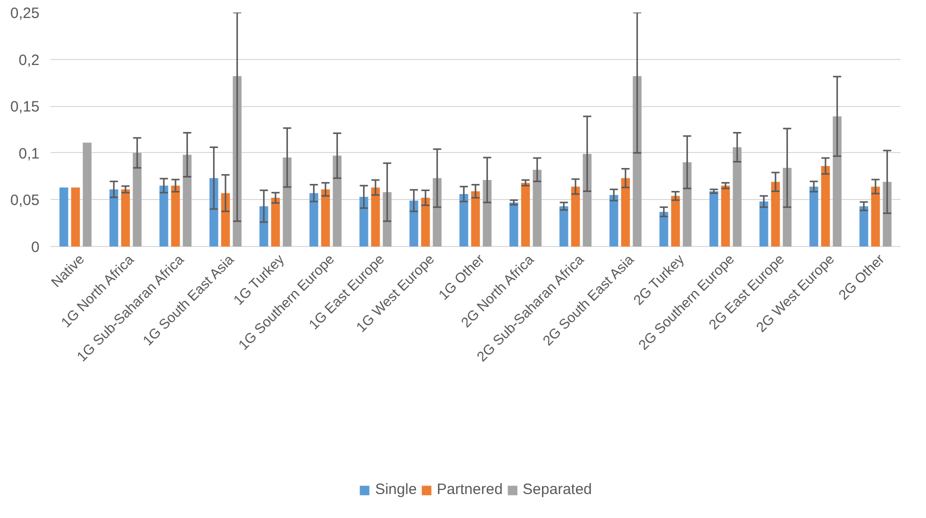 The width and height of the screenshot is (926, 518). I want to click on legend-label: Partnered, so click(469, 489).